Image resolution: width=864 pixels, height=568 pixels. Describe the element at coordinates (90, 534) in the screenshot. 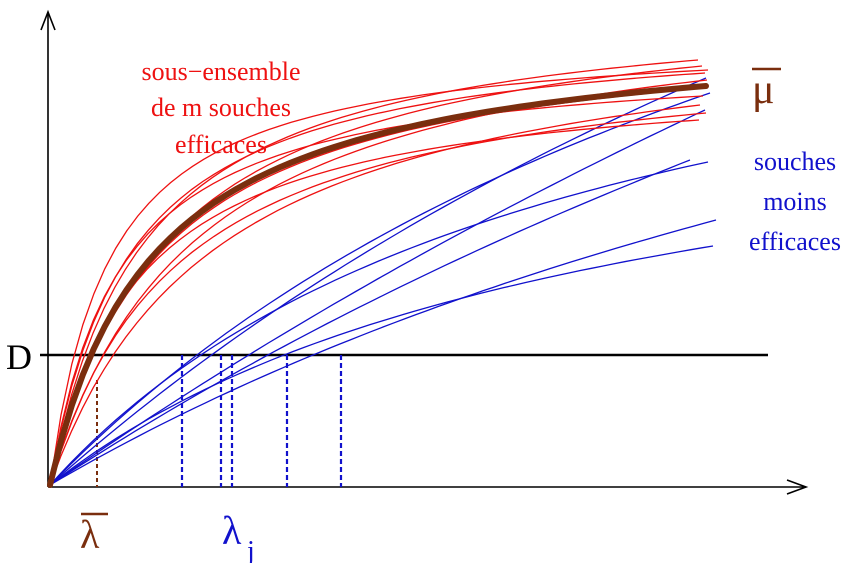

I see `lambda-bar-symbol: λ` at that location.